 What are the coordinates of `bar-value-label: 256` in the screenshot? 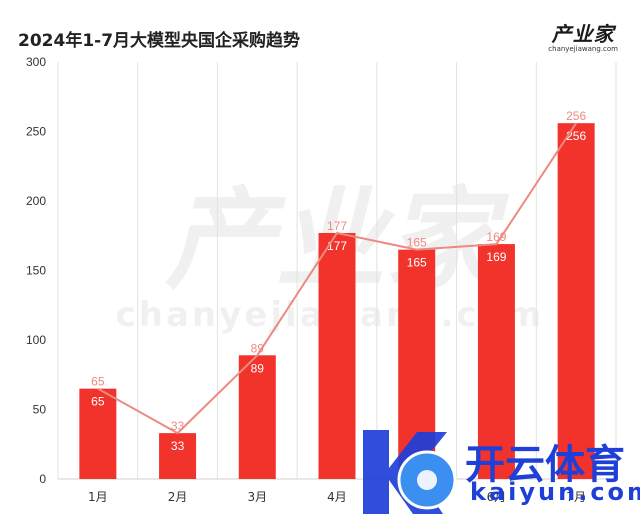 It's located at (576, 136).